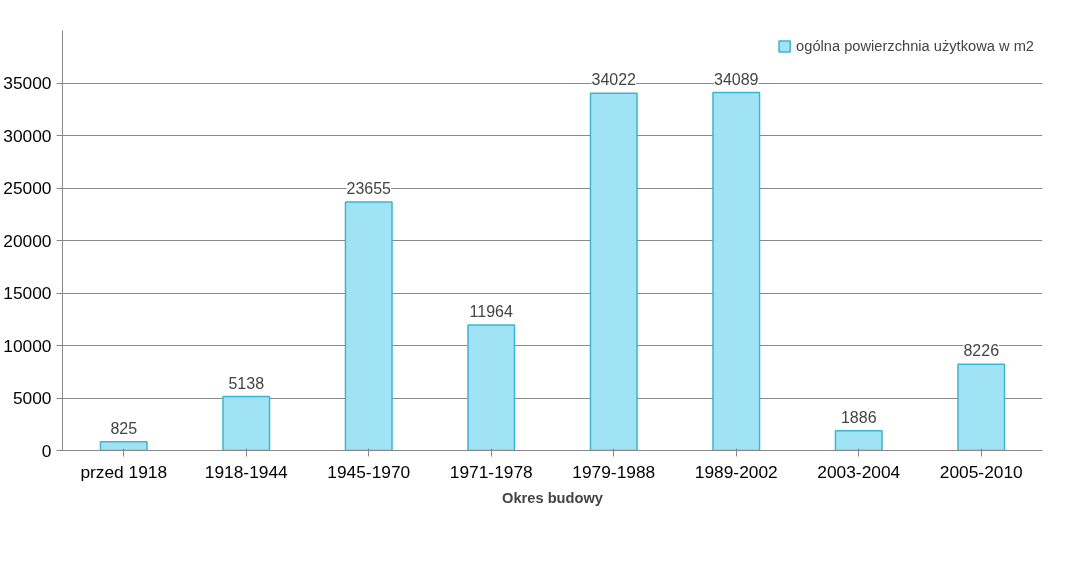 Image resolution: width=1066 pixels, height=587 pixels. Describe the element at coordinates (124, 428) in the screenshot. I see `data-label: 825` at that location.